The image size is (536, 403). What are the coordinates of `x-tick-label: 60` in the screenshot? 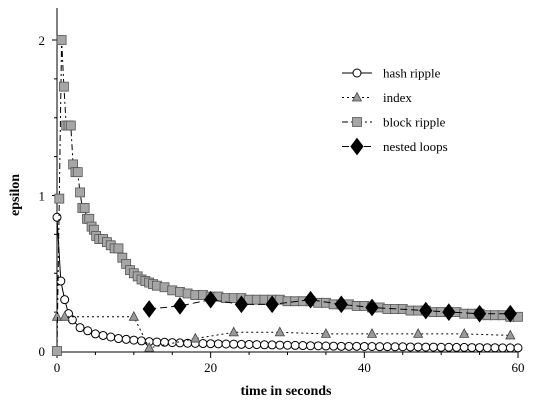 It's located at (518, 367).